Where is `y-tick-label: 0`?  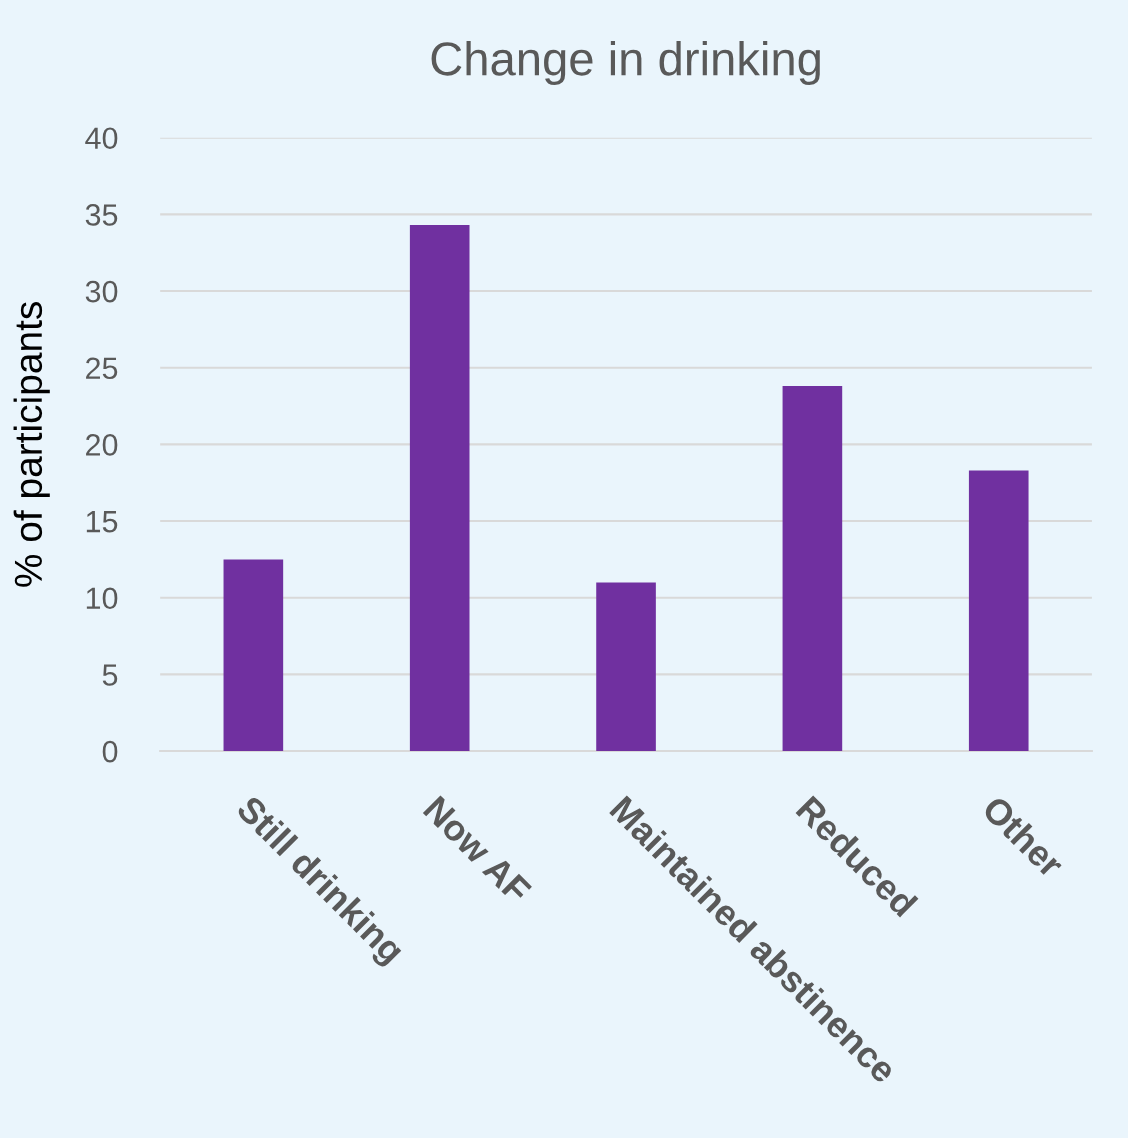
y-tick-label: 0 is located at coordinates (110, 751).